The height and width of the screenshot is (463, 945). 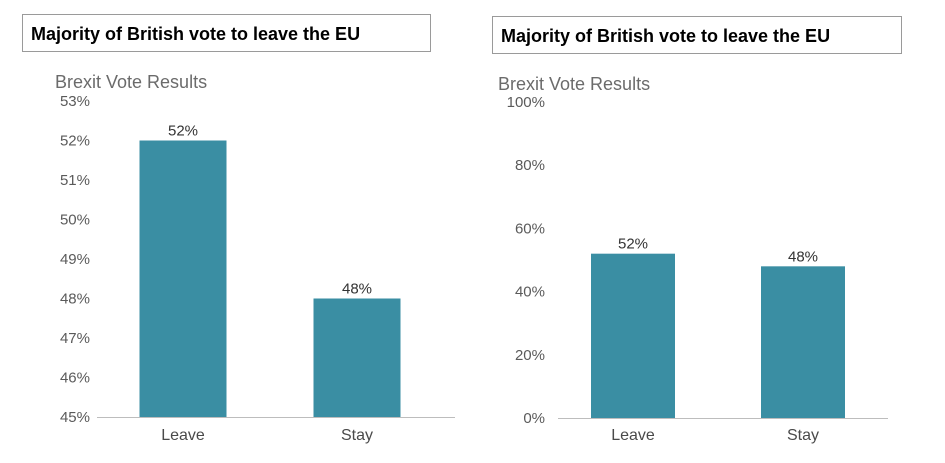 What do you see at coordinates (75, 338) in the screenshot?
I see `left-y-tick-label: 47%` at bounding box center [75, 338].